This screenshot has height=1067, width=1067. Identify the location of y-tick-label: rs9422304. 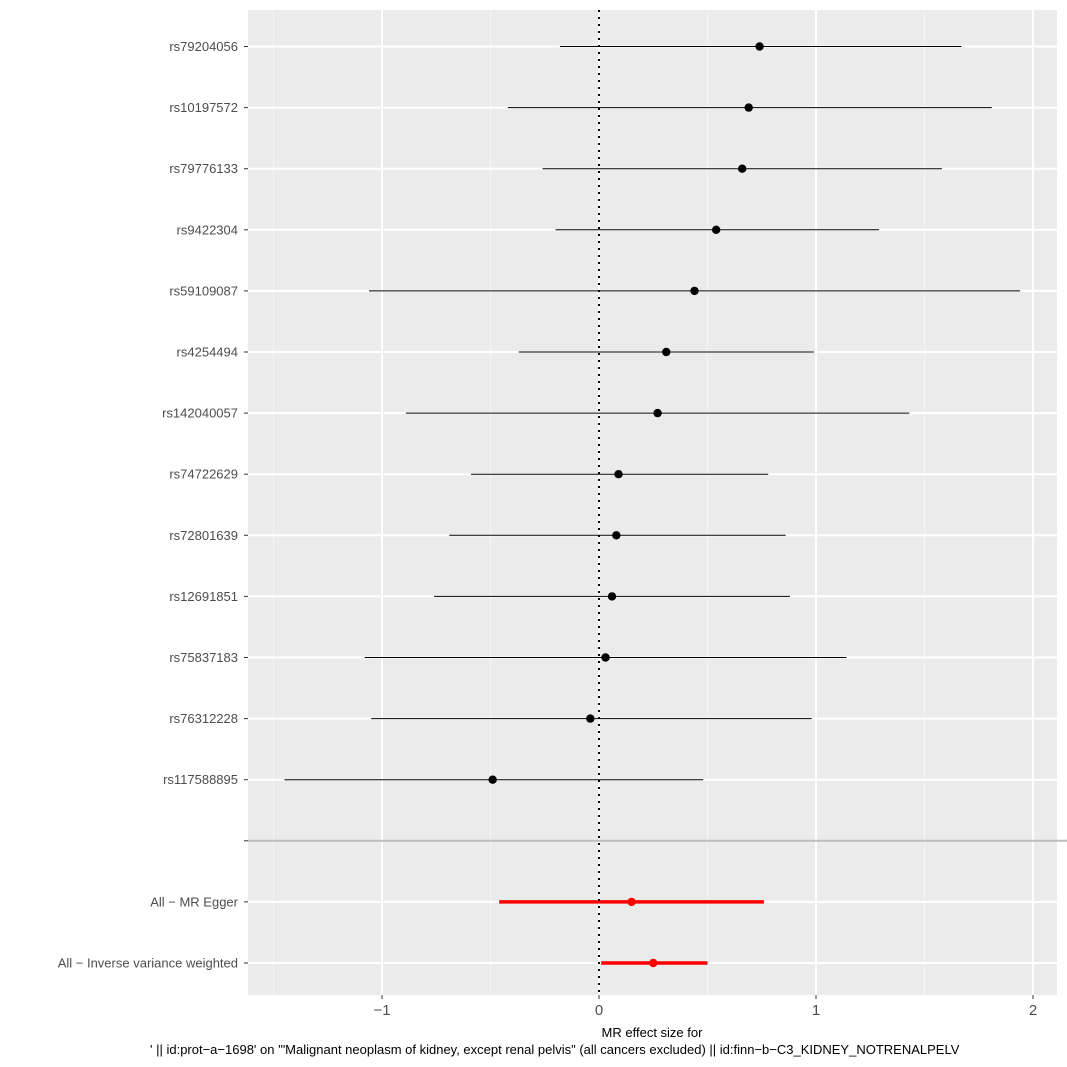
(207, 229).